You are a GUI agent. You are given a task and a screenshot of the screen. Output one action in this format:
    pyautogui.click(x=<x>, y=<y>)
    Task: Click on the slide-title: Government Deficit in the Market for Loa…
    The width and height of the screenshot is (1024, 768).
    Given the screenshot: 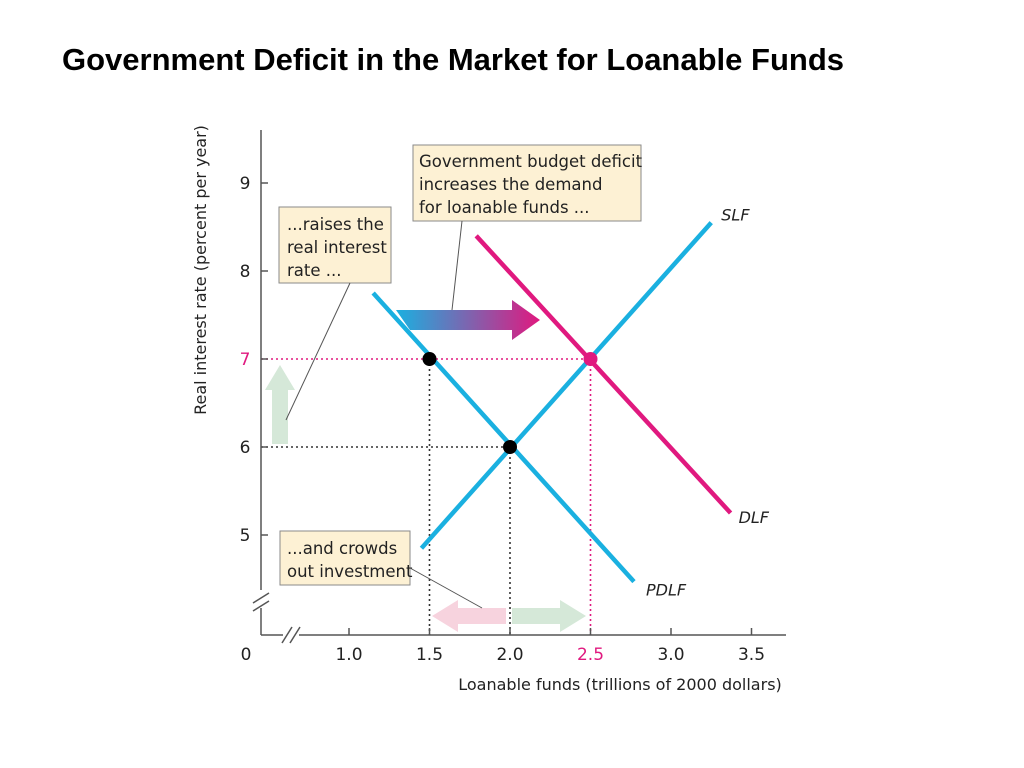 What is the action you would take?
    pyautogui.click(x=453, y=59)
    